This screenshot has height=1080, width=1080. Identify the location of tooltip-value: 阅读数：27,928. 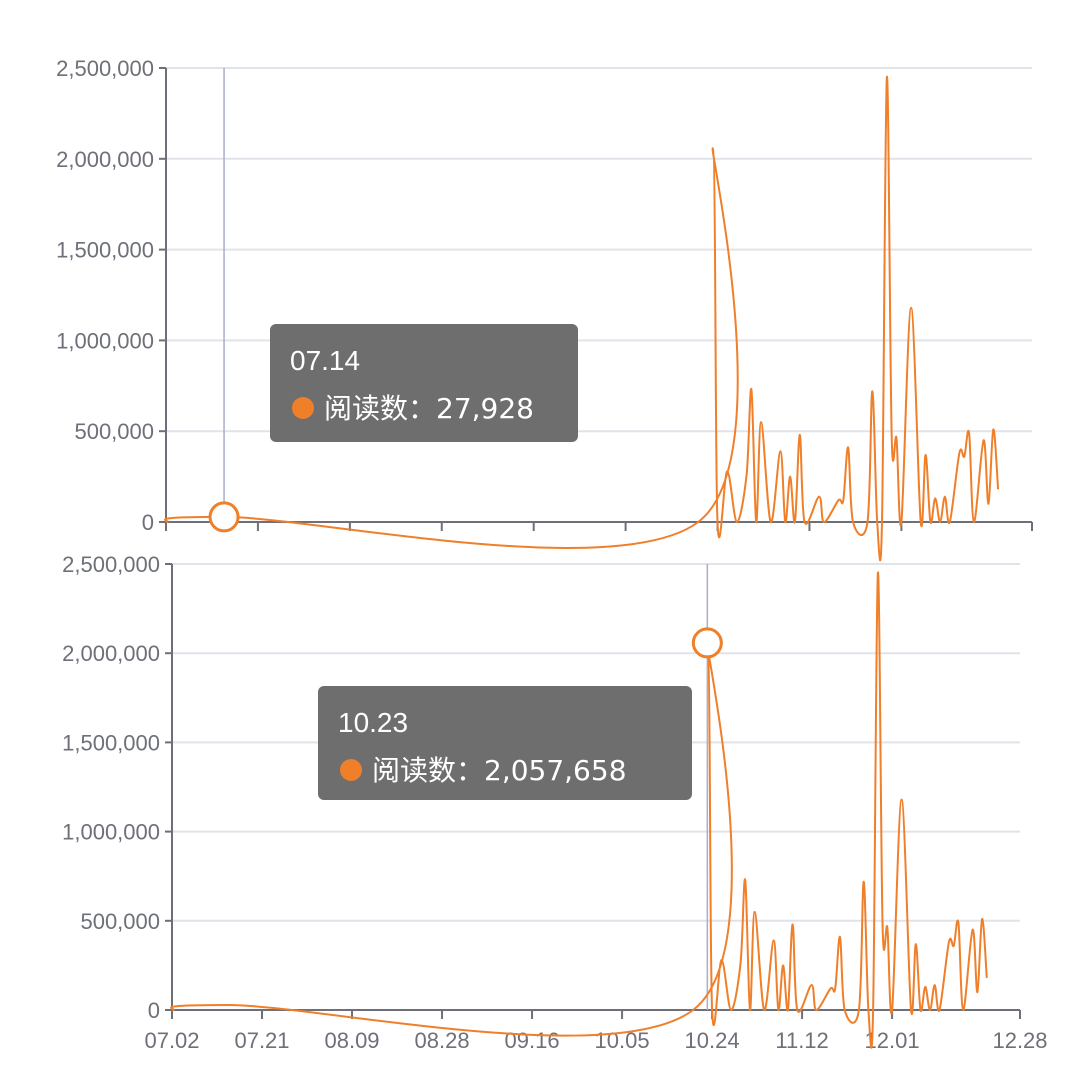
(429, 408).